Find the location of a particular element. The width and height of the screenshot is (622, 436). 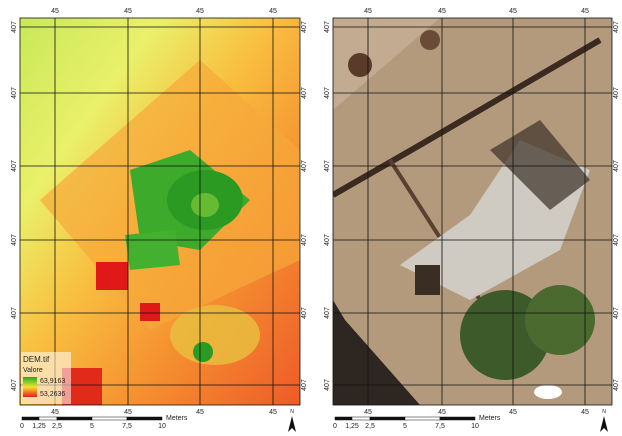

legend-subtitle: Valore is located at coordinates (33, 370).